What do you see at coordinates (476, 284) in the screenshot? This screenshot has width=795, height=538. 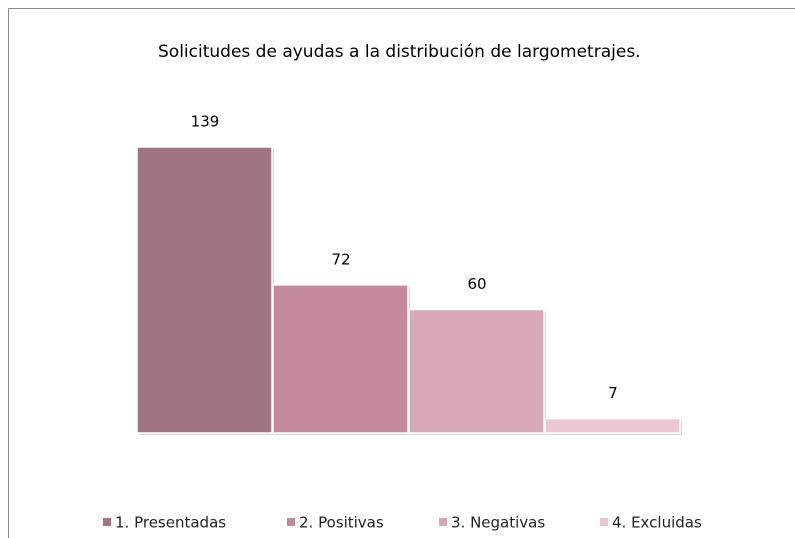 I see `value-label: 60` at bounding box center [476, 284].